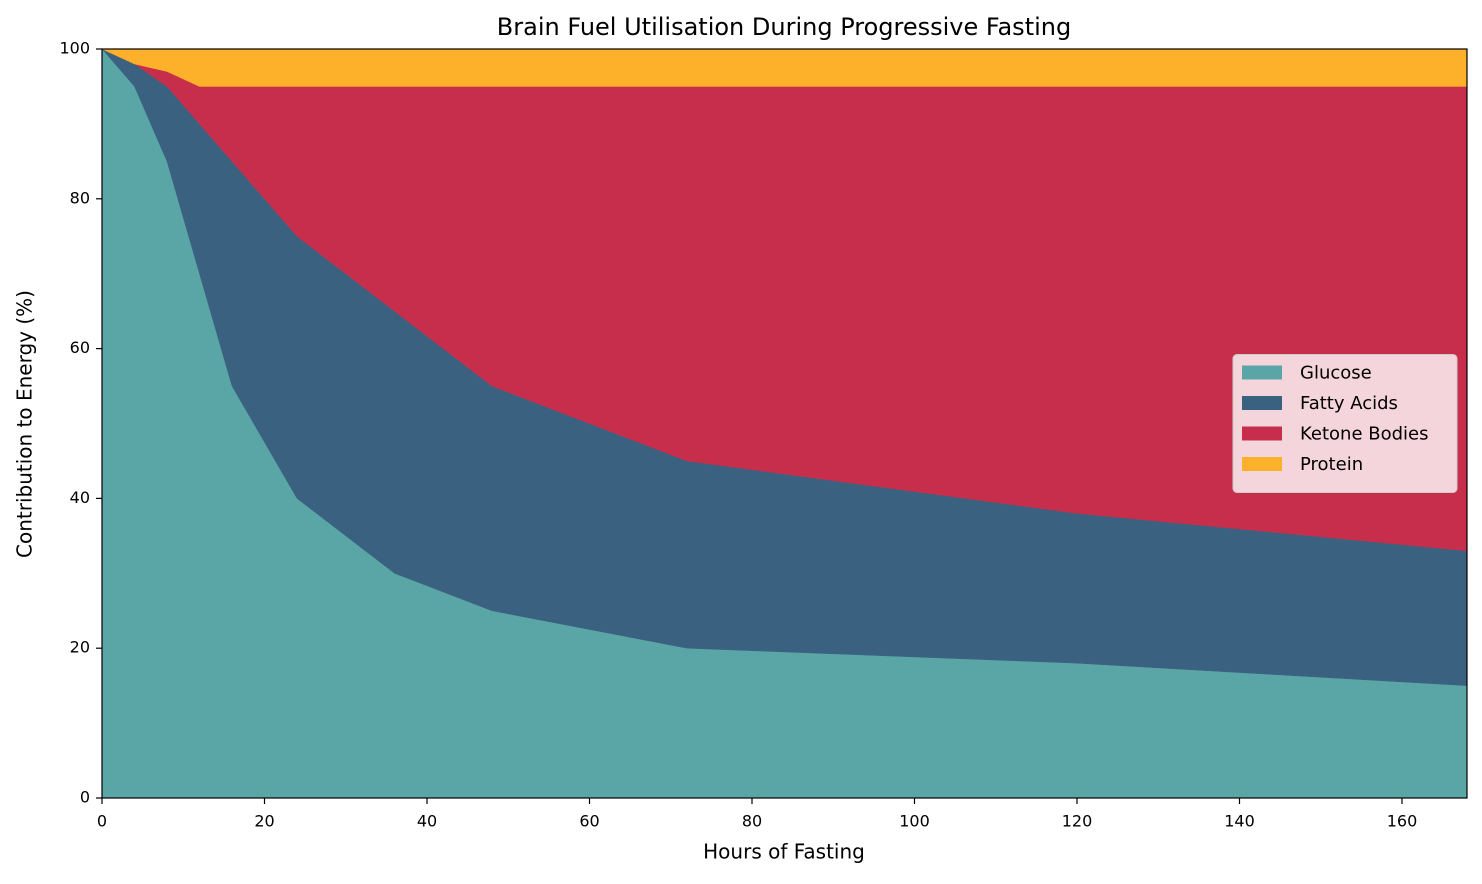 The height and width of the screenshot is (884, 1482). Describe the element at coordinates (80, 347) in the screenshot. I see `y-tick-label: 60` at that location.